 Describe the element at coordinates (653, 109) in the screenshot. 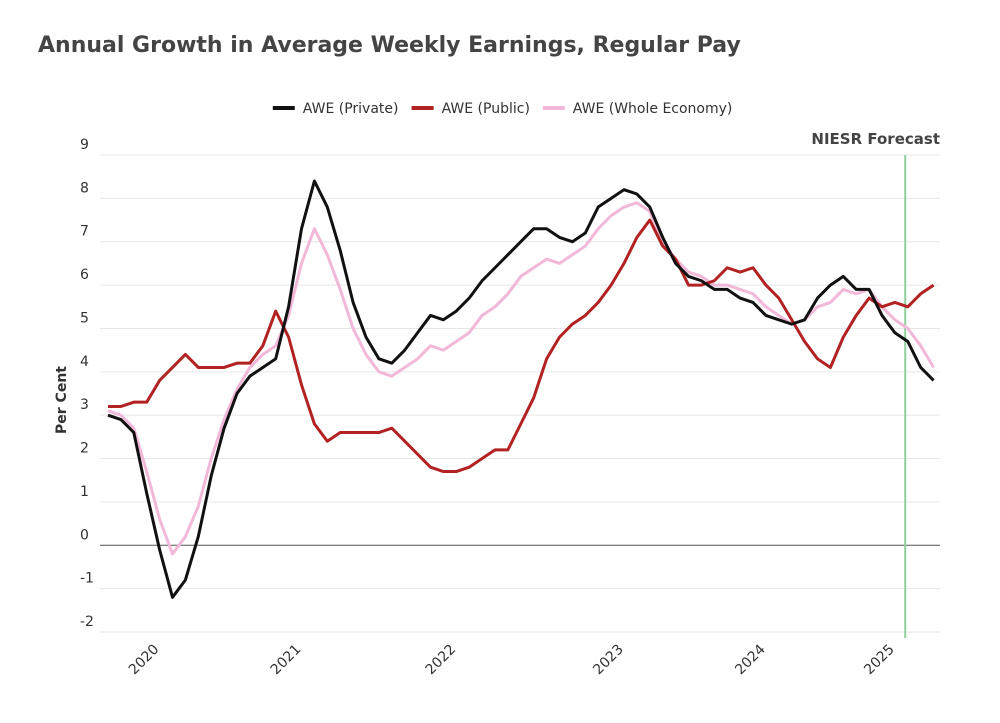

I see `legend-label: AWE (Whole Economy)` at that location.